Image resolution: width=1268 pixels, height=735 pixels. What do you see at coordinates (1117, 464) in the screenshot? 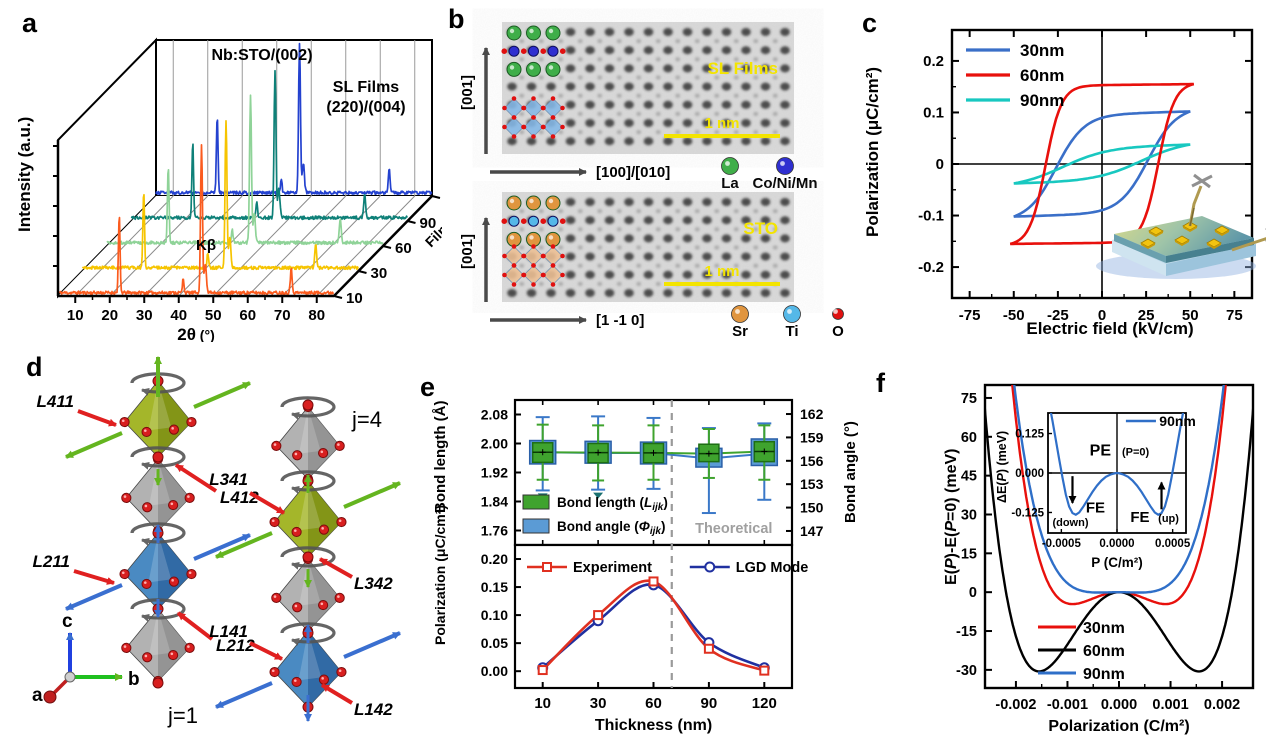
I see `inset-energy-curve` at bounding box center [1117, 464].